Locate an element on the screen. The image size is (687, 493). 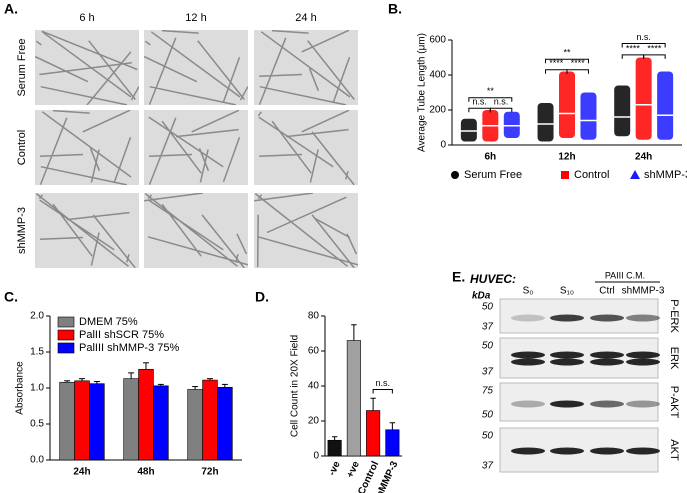
y-tick-label: 0.5 is located at coordinates (37, 424).